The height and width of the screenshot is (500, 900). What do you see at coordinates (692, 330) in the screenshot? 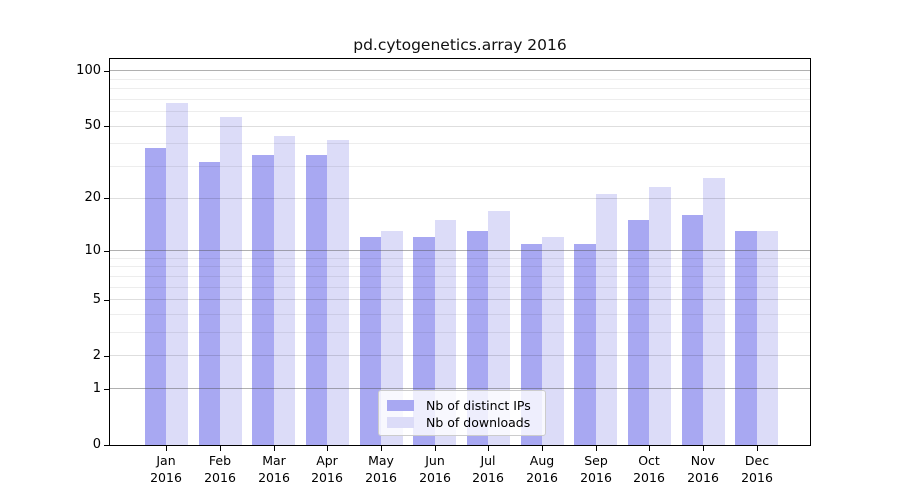
I see `bar-ips-nov` at bounding box center [692, 330].